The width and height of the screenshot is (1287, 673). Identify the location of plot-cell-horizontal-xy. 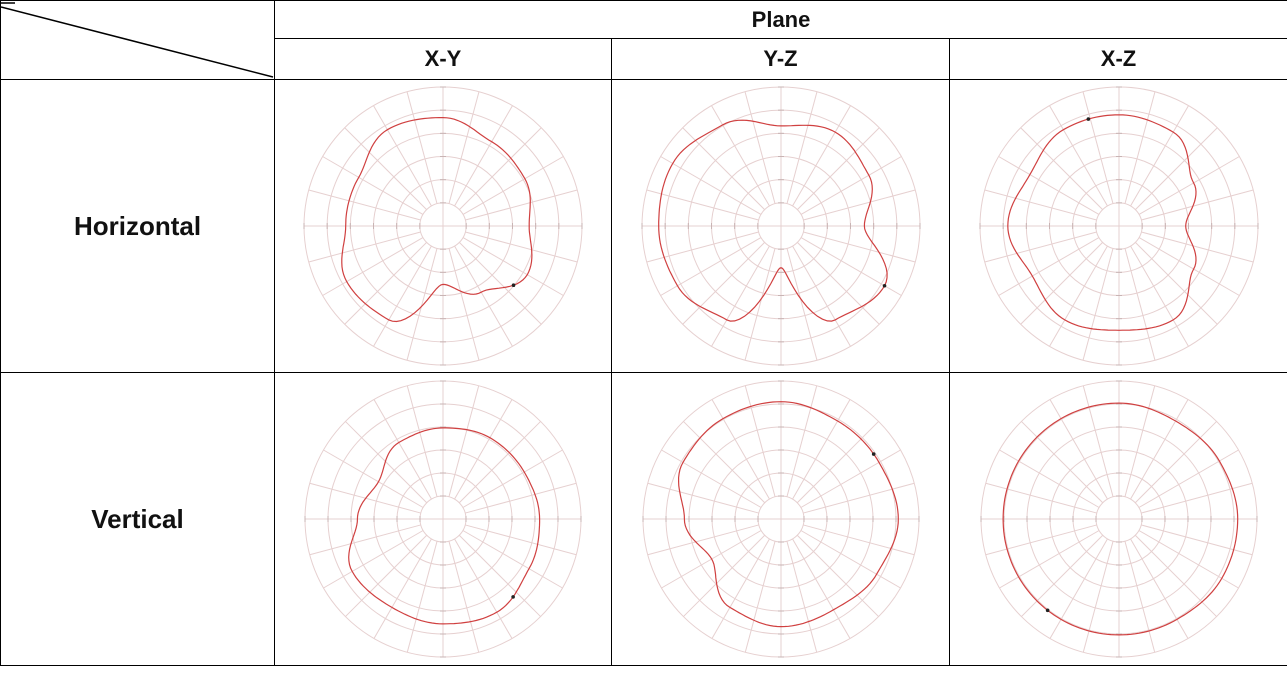
(443, 226).